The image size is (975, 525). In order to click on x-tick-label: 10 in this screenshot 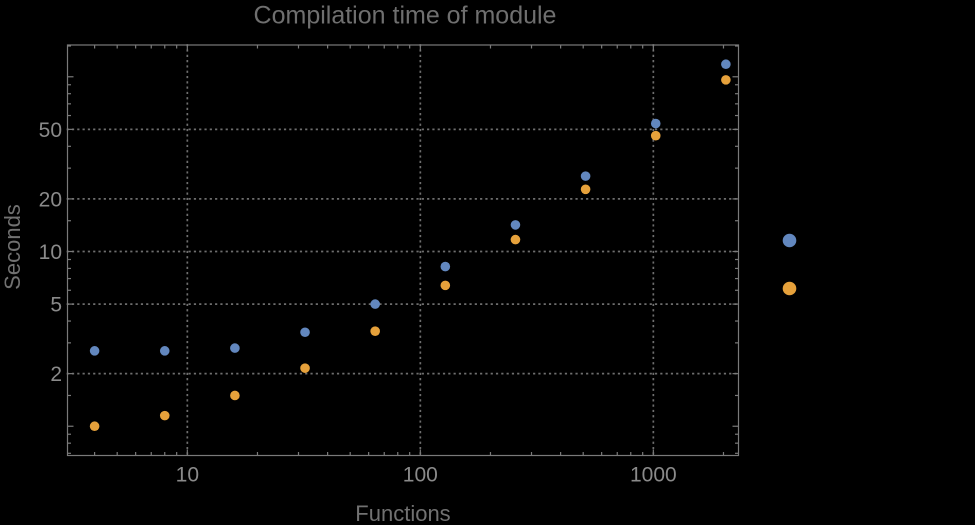, I will do `click(187, 475)`.